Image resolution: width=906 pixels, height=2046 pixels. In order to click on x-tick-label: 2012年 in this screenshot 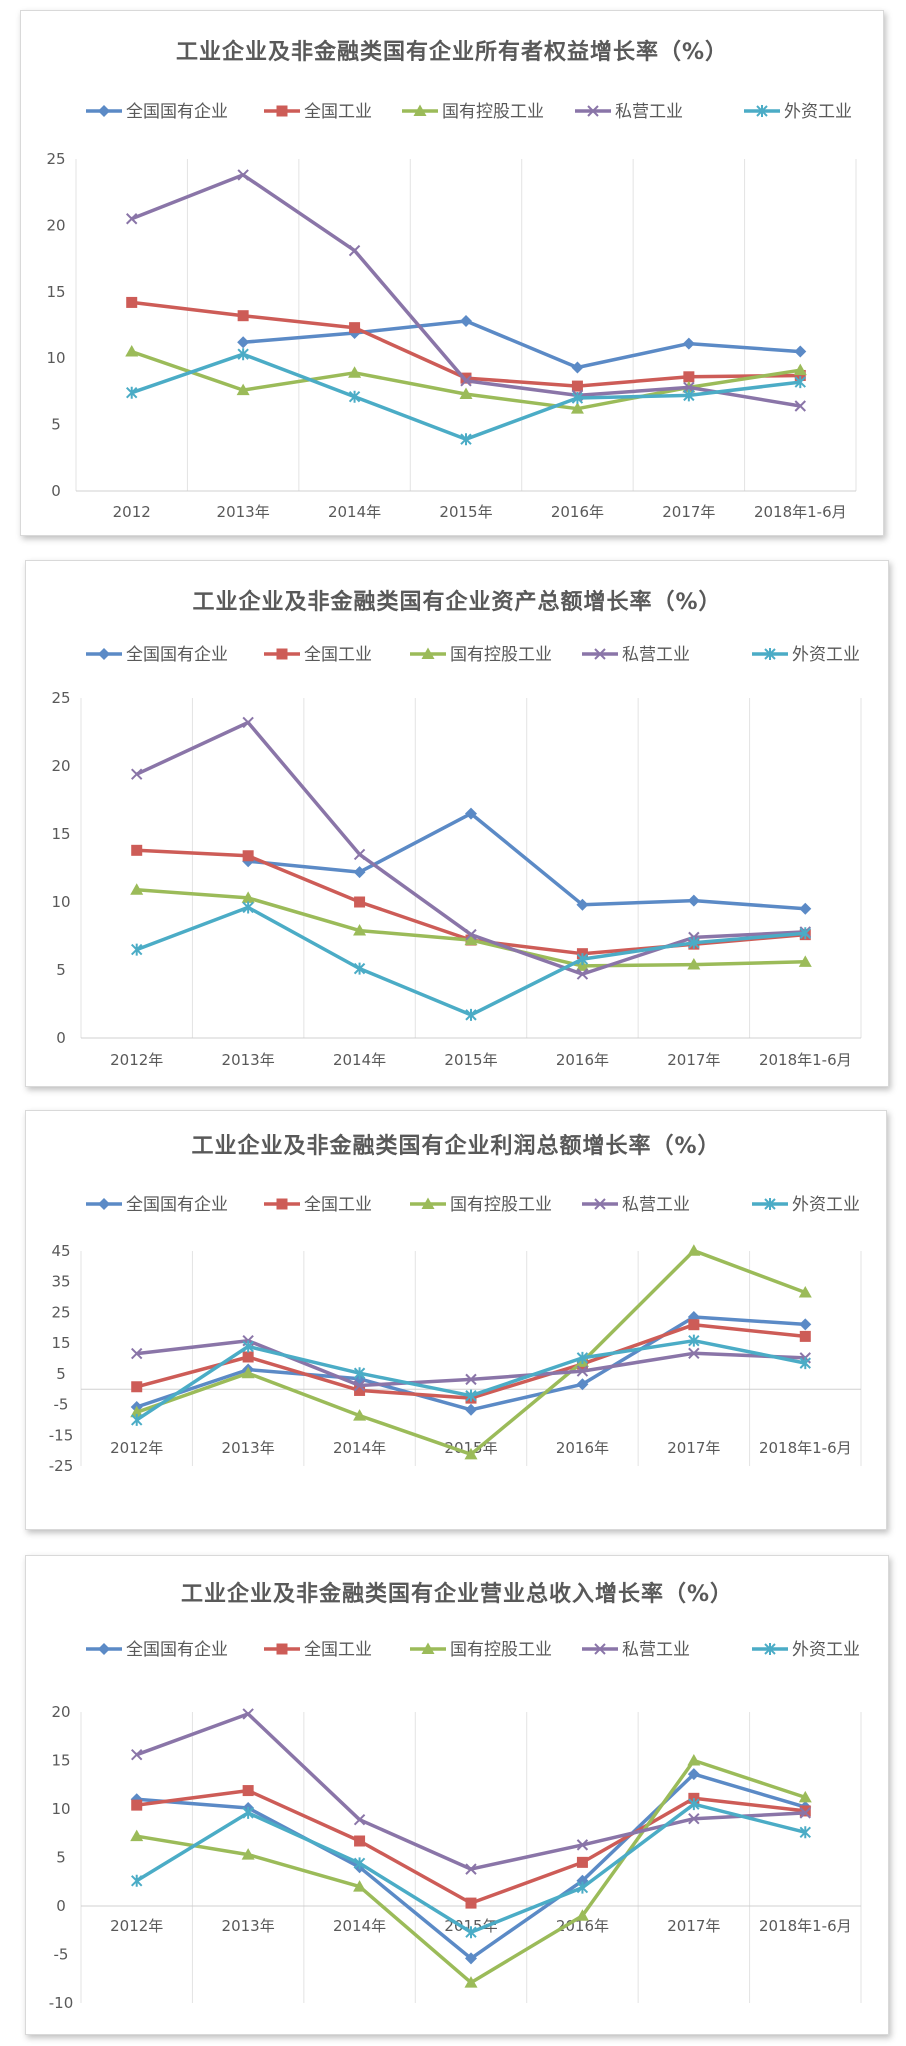, I will do `click(136, 1926)`.